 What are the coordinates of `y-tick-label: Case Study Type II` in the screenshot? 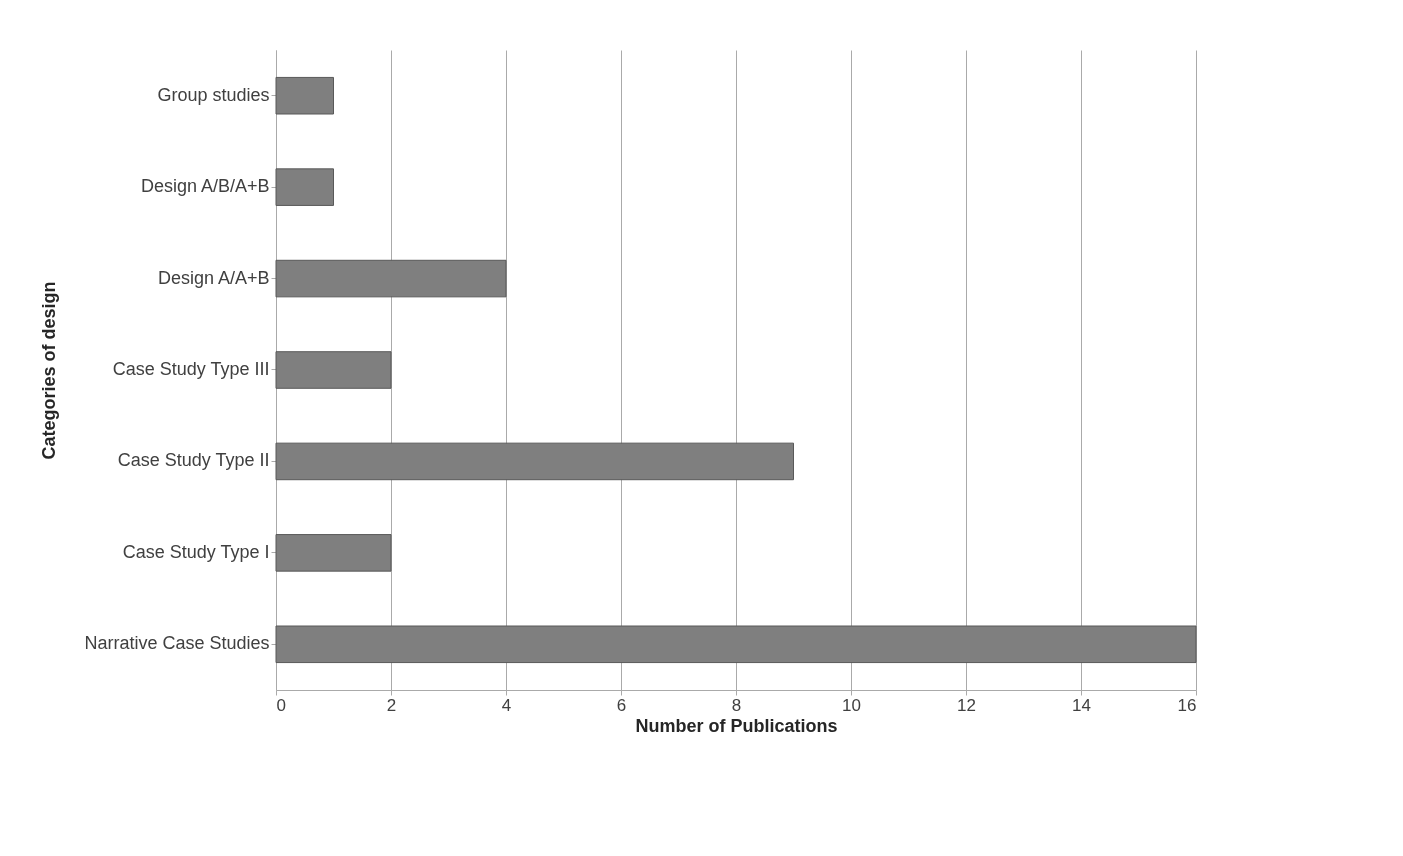 It's located at (193, 460).